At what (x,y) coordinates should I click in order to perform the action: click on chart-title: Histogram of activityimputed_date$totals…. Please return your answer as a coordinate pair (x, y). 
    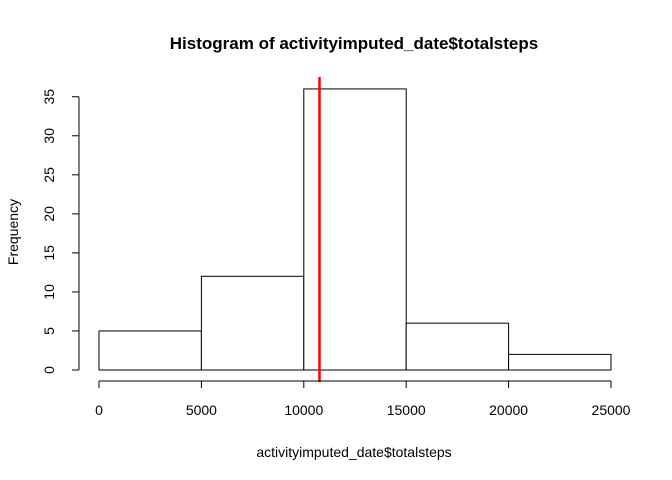
    Looking at the image, I should click on (354, 43).